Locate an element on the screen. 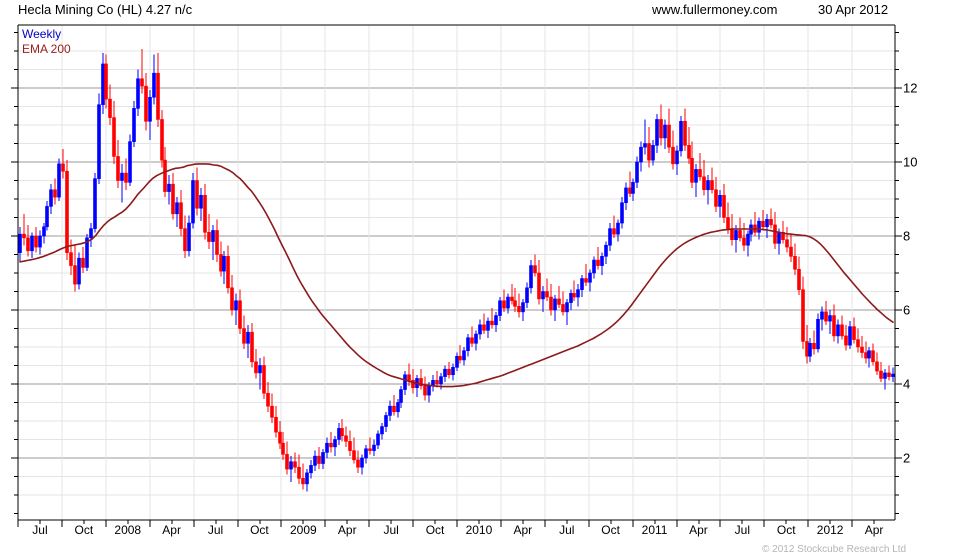 The image size is (980, 560). y-axis-tick-label: 10 is located at coordinates (910, 162).